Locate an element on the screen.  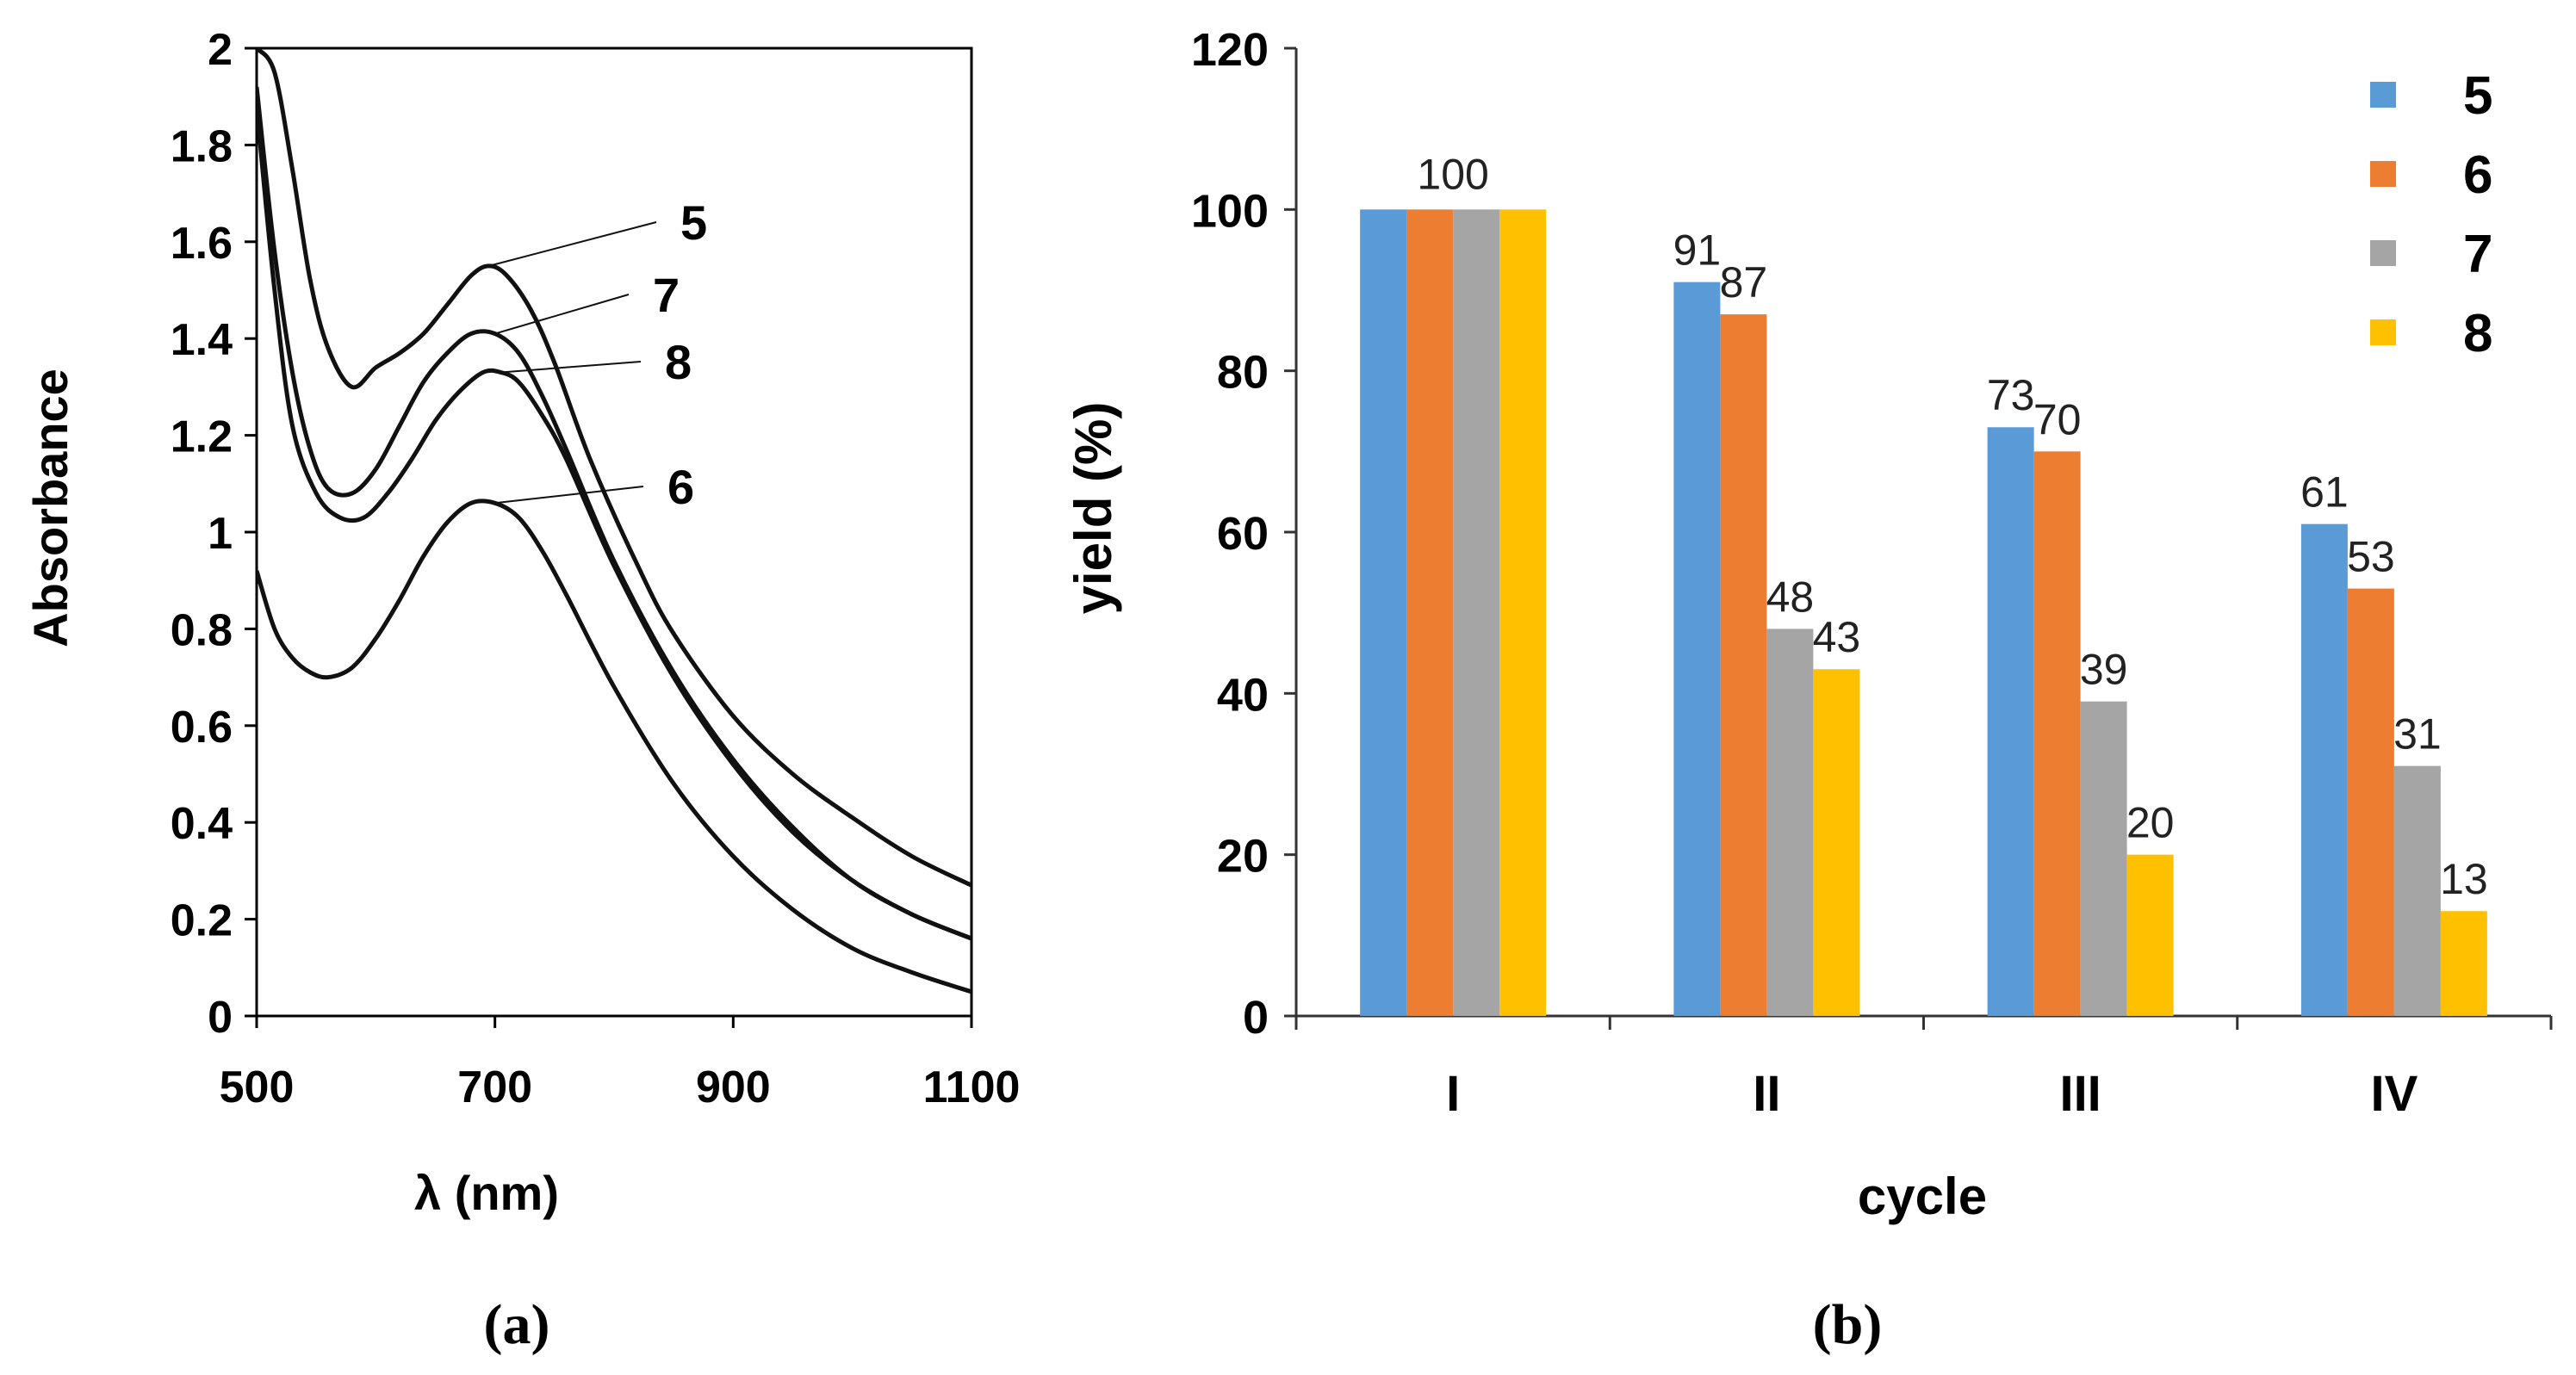
panel-a-y-axis-label: Absorbance is located at coordinates (51, 508).